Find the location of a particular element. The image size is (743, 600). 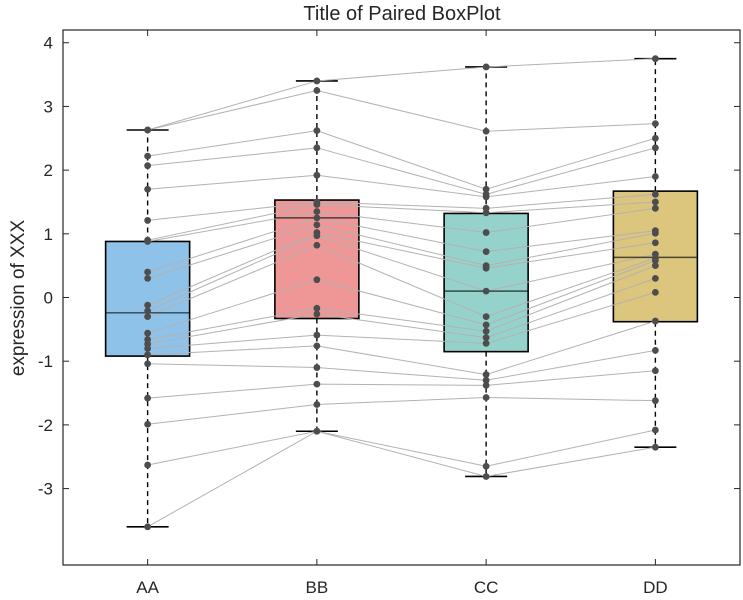

chart-title: Title of Paired BoxPlot is located at coordinates (402, 14).